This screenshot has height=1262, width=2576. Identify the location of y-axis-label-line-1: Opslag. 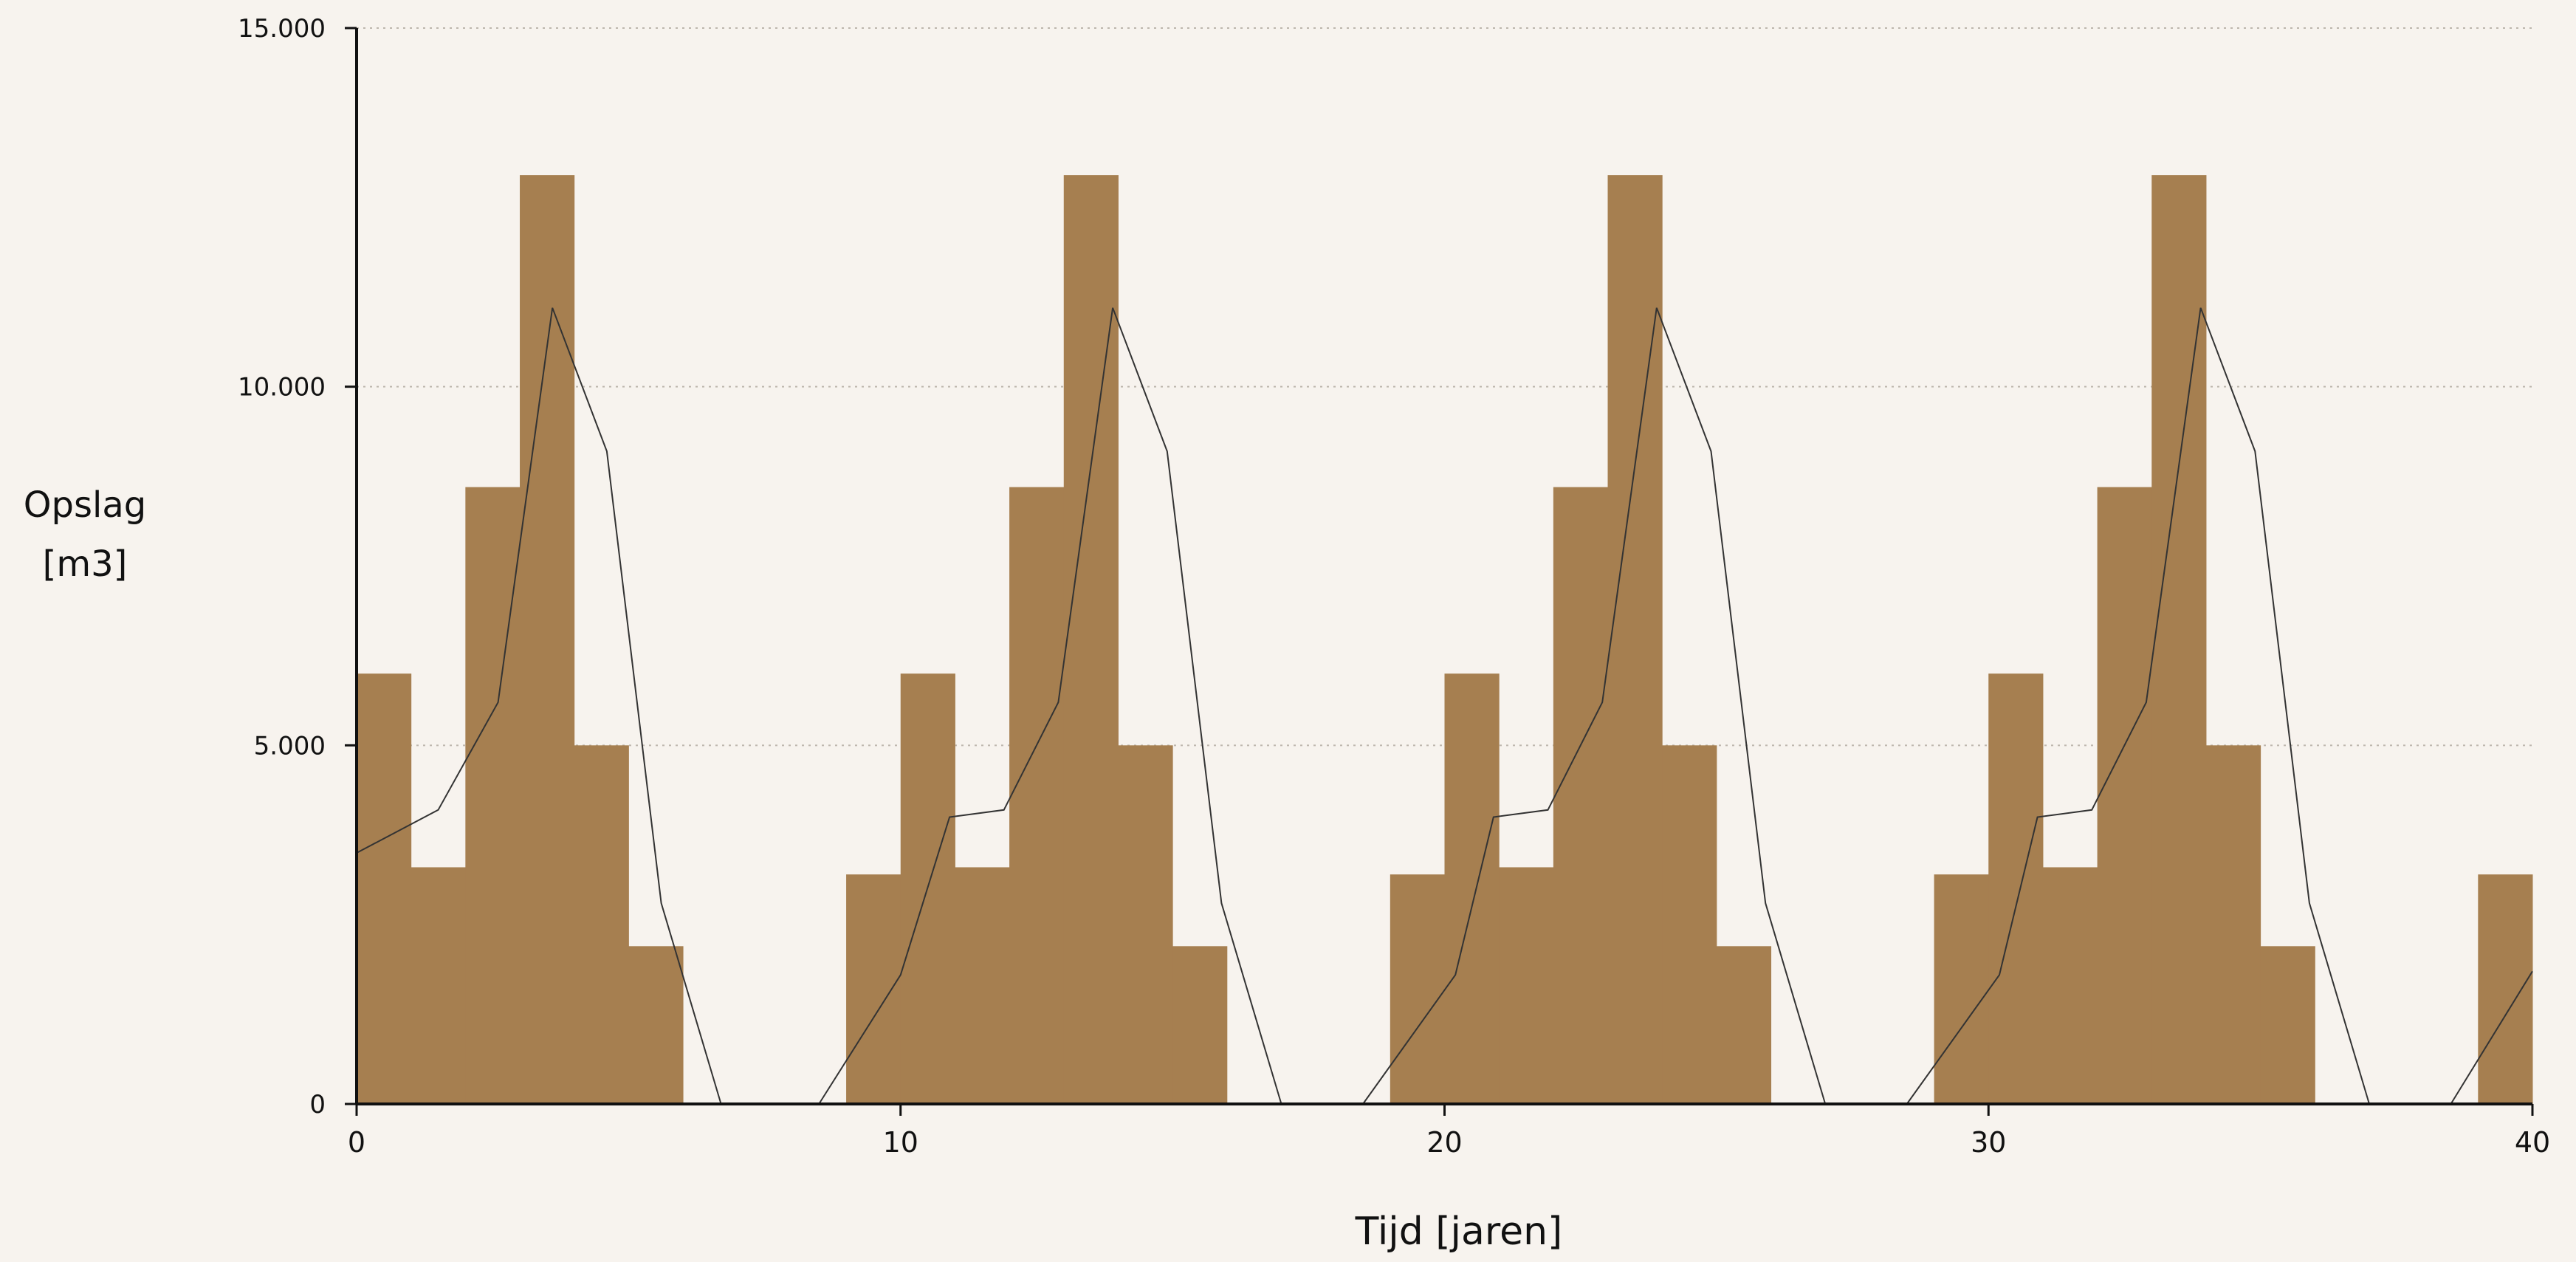
(85, 505).